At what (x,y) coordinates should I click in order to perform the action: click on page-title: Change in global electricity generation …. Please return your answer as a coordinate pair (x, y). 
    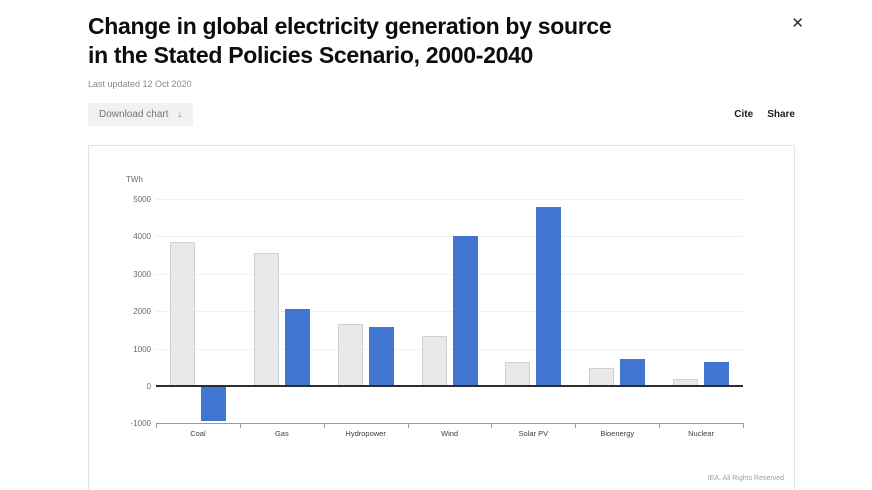
    Looking at the image, I should click on (398, 41).